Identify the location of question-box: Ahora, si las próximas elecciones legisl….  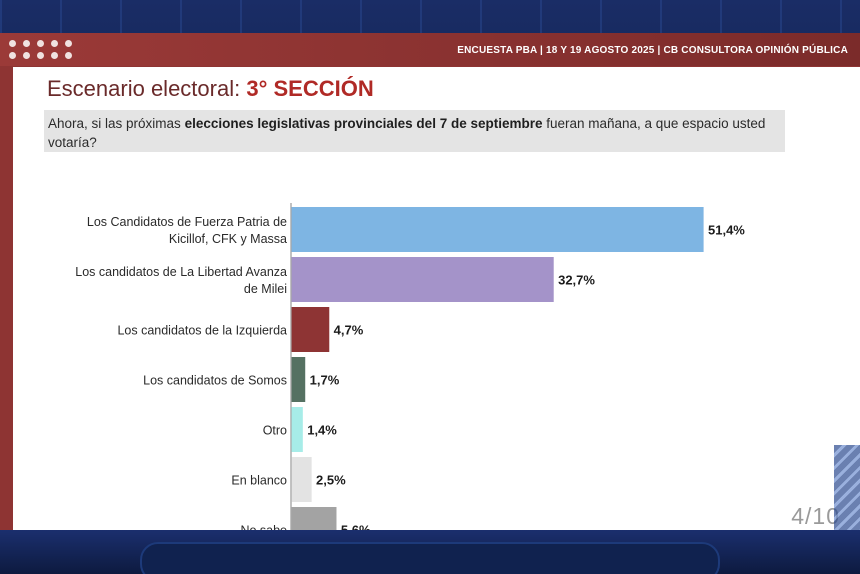
(414, 131).